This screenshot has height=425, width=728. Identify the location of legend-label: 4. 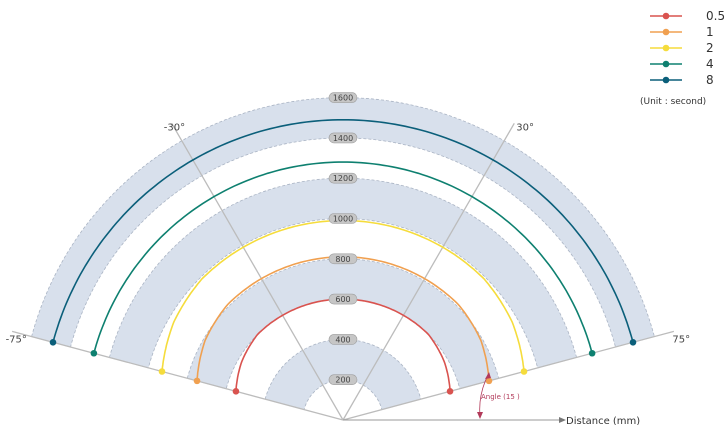
(710, 64).